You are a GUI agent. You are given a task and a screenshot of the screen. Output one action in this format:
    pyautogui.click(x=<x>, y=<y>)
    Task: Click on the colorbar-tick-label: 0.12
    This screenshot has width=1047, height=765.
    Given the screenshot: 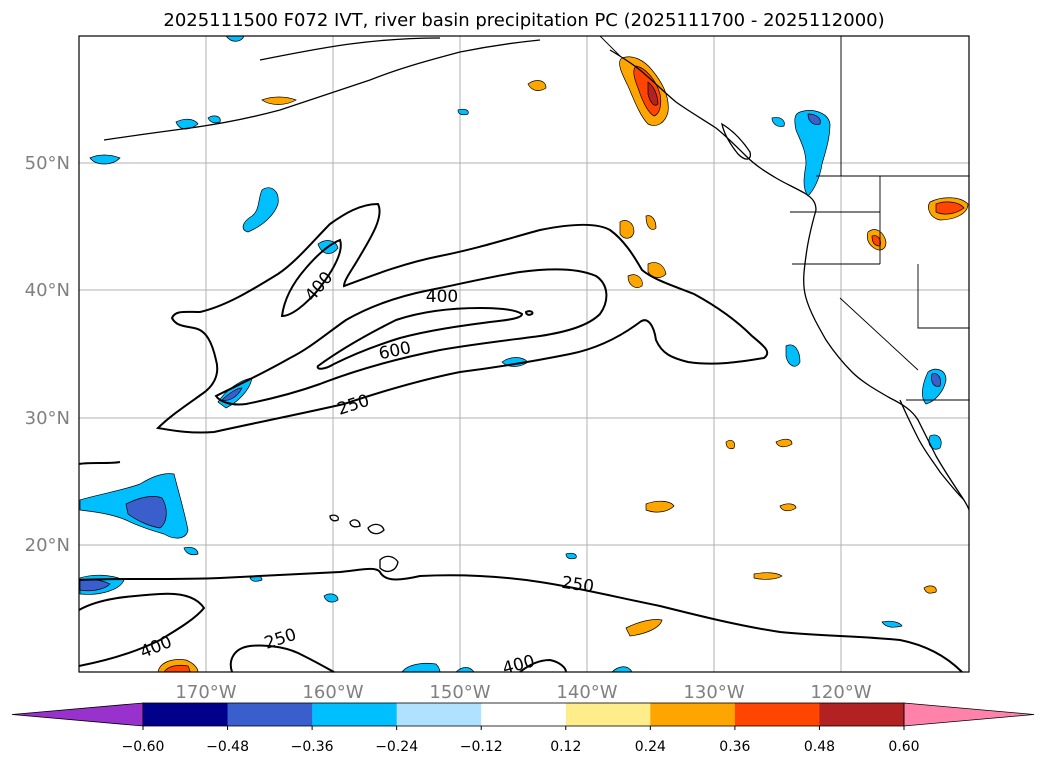 What is the action you would take?
    pyautogui.click(x=565, y=747)
    